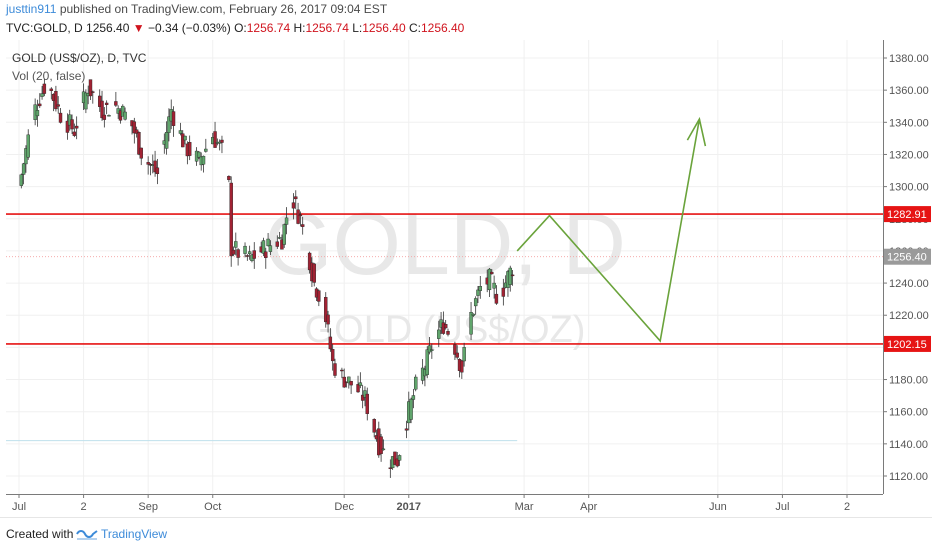  Describe the element at coordinates (327, 28) in the screenshot. I see `high-value: 1256.74` at that location.